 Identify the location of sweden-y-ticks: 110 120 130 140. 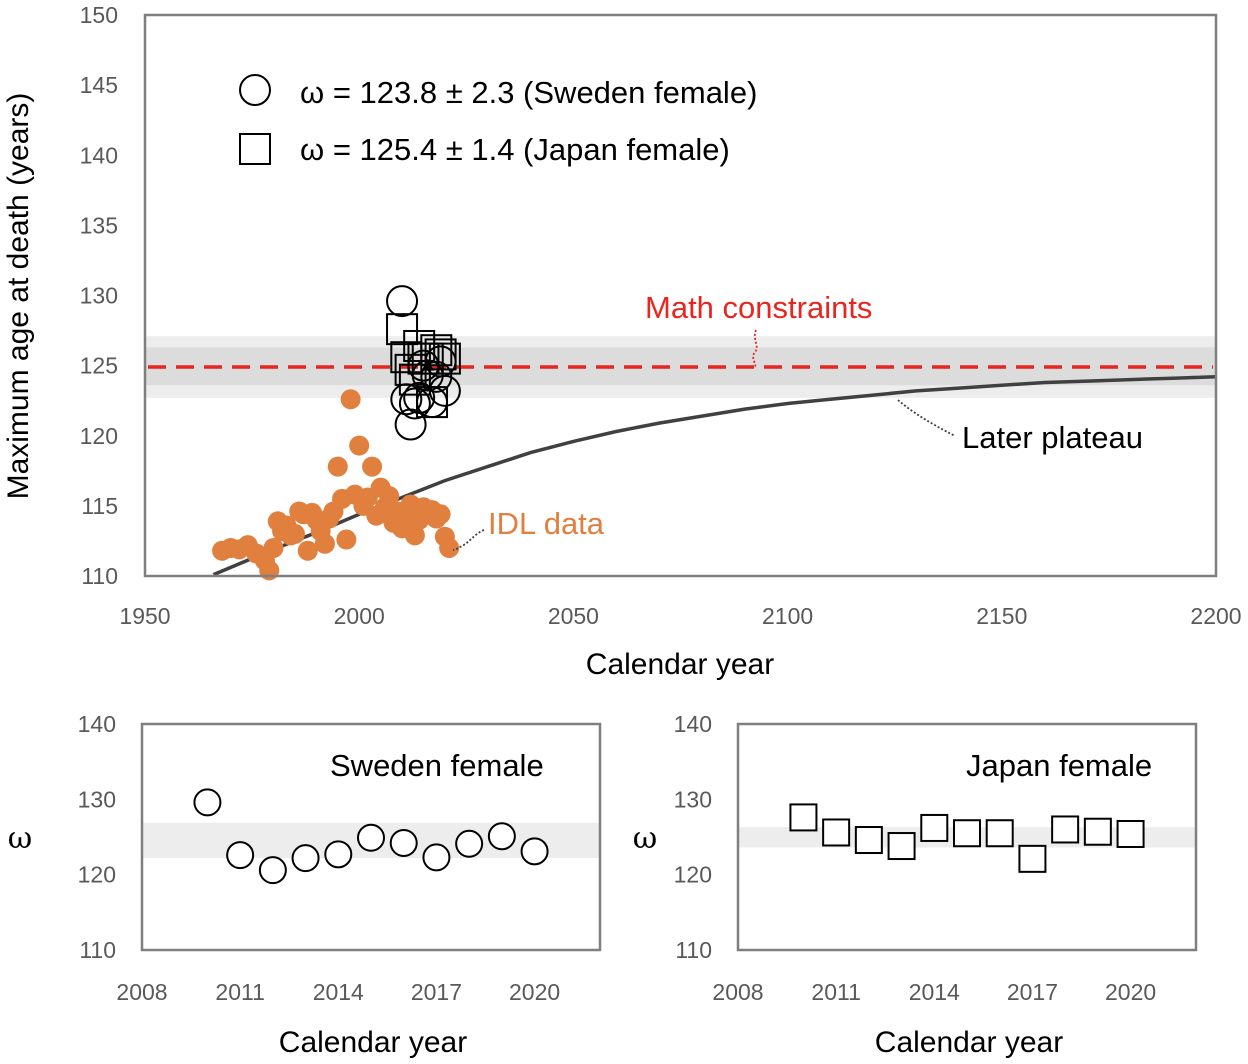
(97, 837).